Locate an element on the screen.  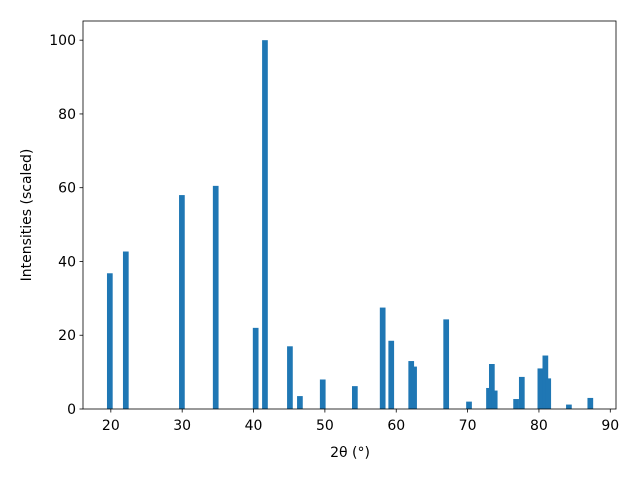
x-tick-label: 80 is located at coordinates (539, 426).